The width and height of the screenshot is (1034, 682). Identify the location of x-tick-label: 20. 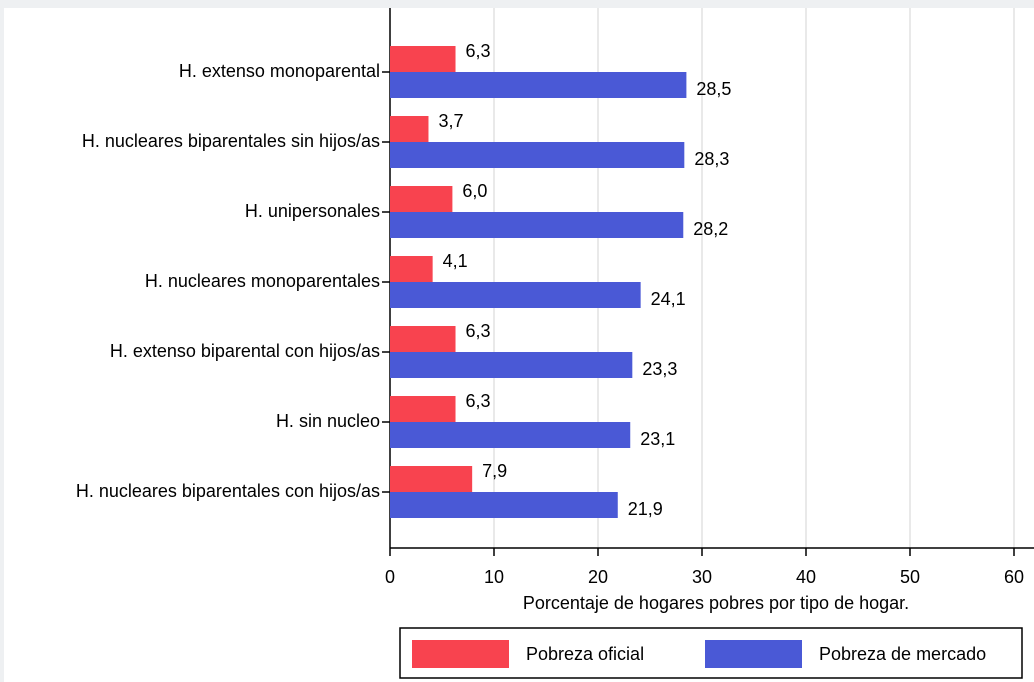
(598, 577).